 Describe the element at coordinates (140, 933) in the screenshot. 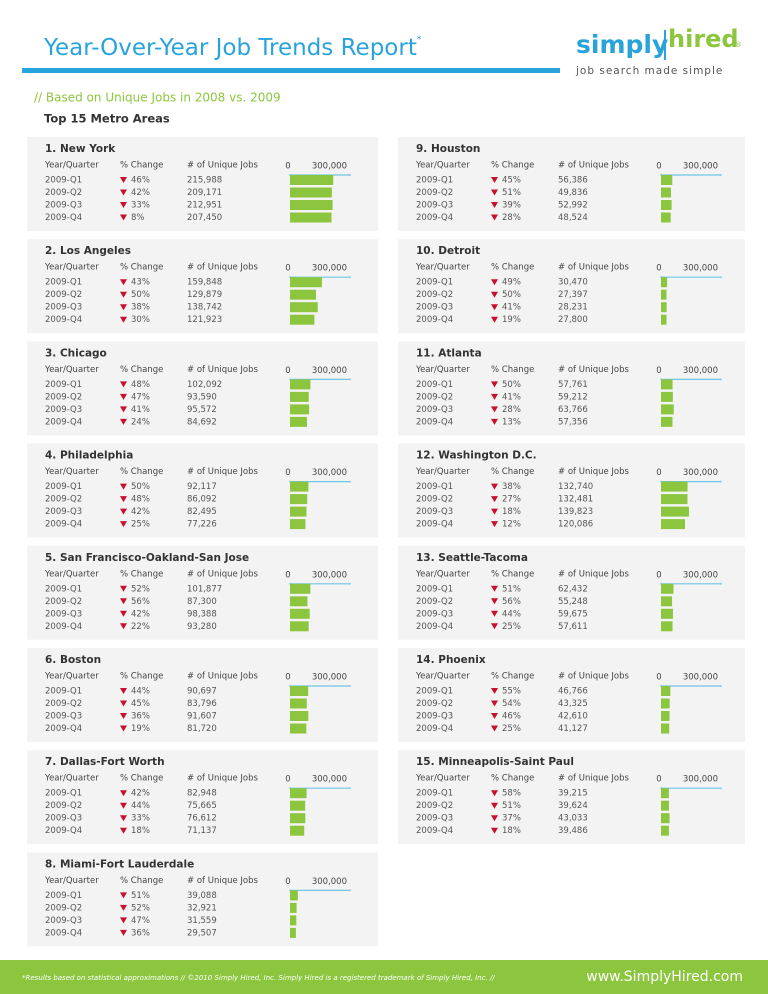

I see `percent-change: 36%` at that location.